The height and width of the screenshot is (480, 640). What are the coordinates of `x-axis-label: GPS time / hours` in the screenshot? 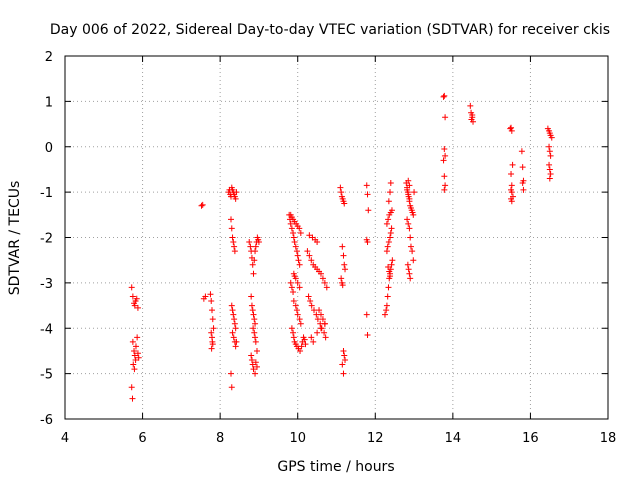 It's located at (335, 467).